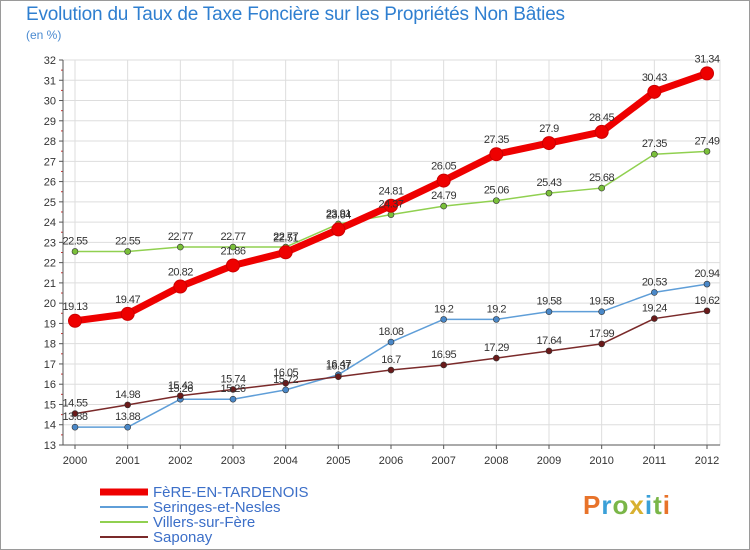 The height and width of the screenshot is (550, 750). Describe the element at coordinates (74, 404) in the screenshot. I see `data-label-3: 14.55` at that location.